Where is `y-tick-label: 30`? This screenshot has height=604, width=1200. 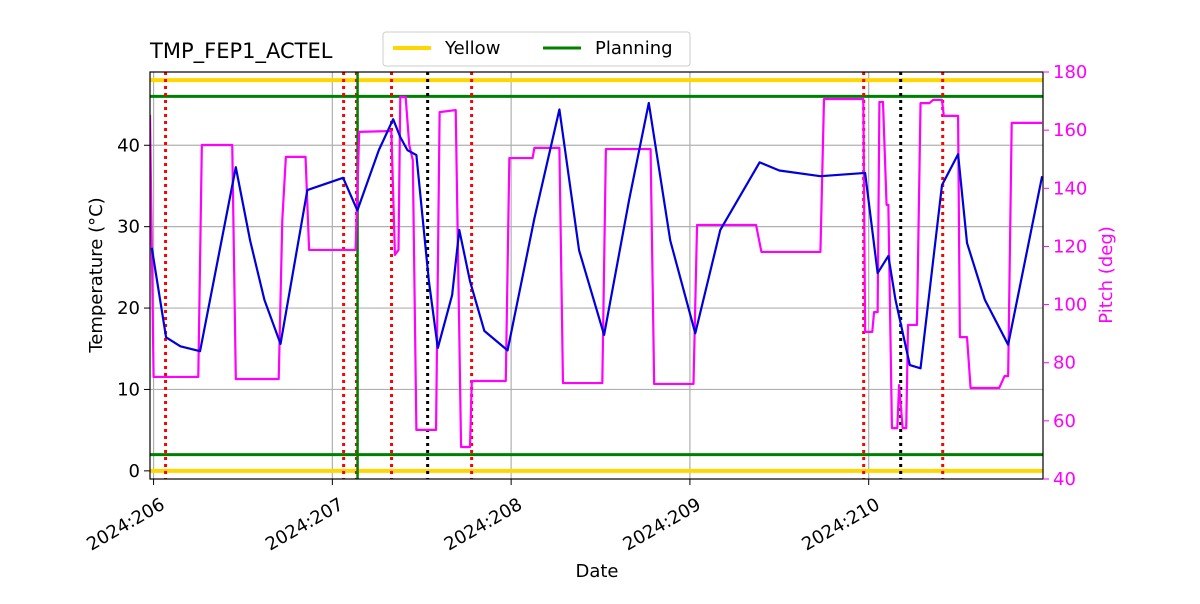
y-tick-label: 30 is located at coordinates (128, 227).